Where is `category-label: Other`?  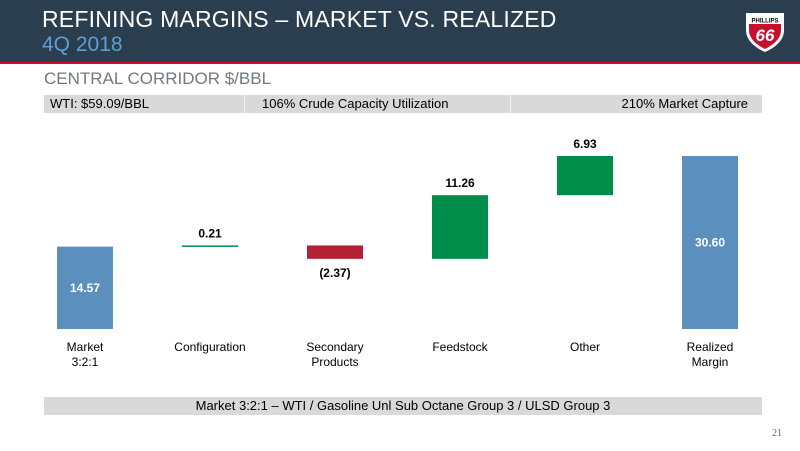 category-label: Other is located at coordinates (585, 347).